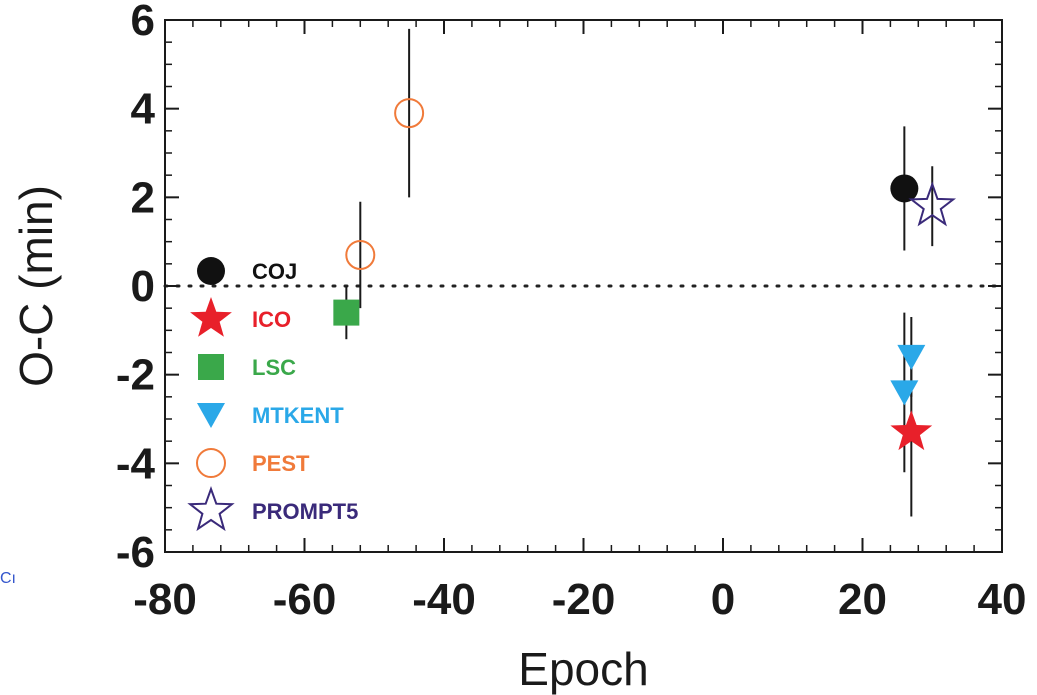 The height and width of the screenshot is (695, 1037). I want to click on y-tick-label: -6, so click(135, 552).